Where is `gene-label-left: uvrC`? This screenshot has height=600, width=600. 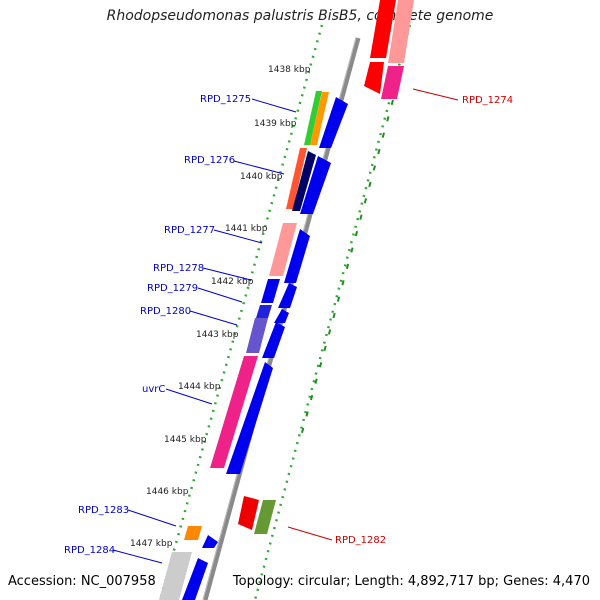
gene-label-left: uvrC is located at coordinates (153, 389).